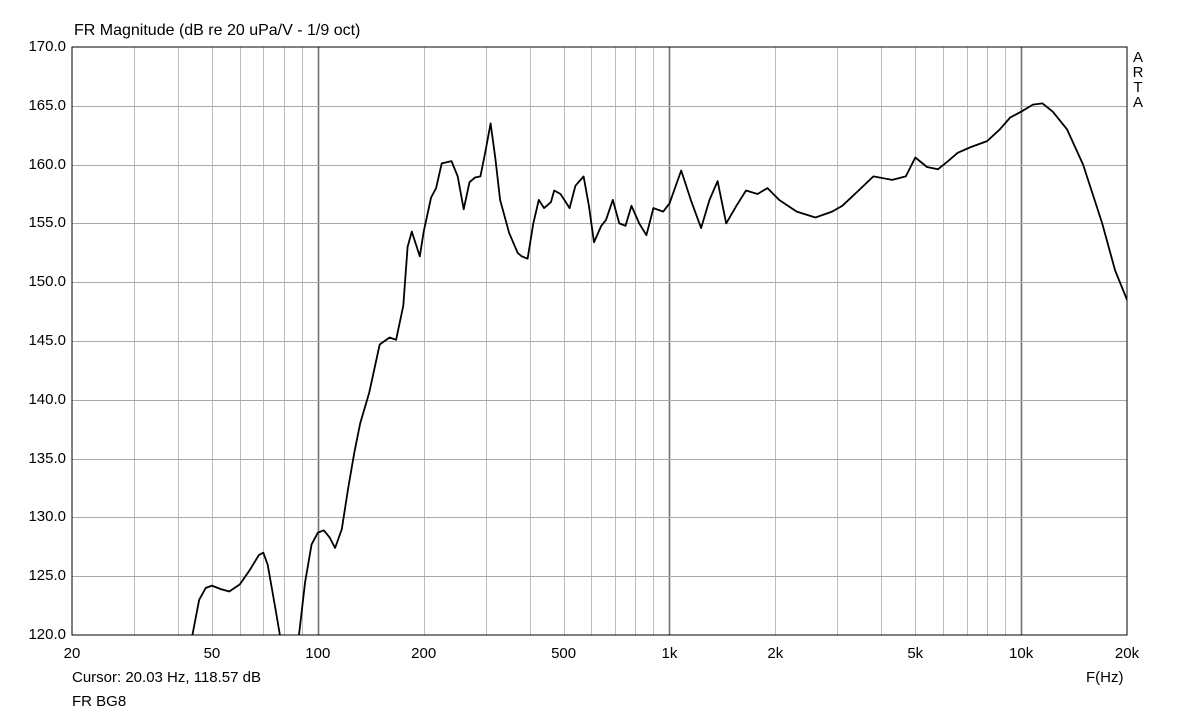 The image size is (1199, 715). Describe the element at coordinates (72, 653) in the screenshot. I see `x-tick-label: 20` at that location.